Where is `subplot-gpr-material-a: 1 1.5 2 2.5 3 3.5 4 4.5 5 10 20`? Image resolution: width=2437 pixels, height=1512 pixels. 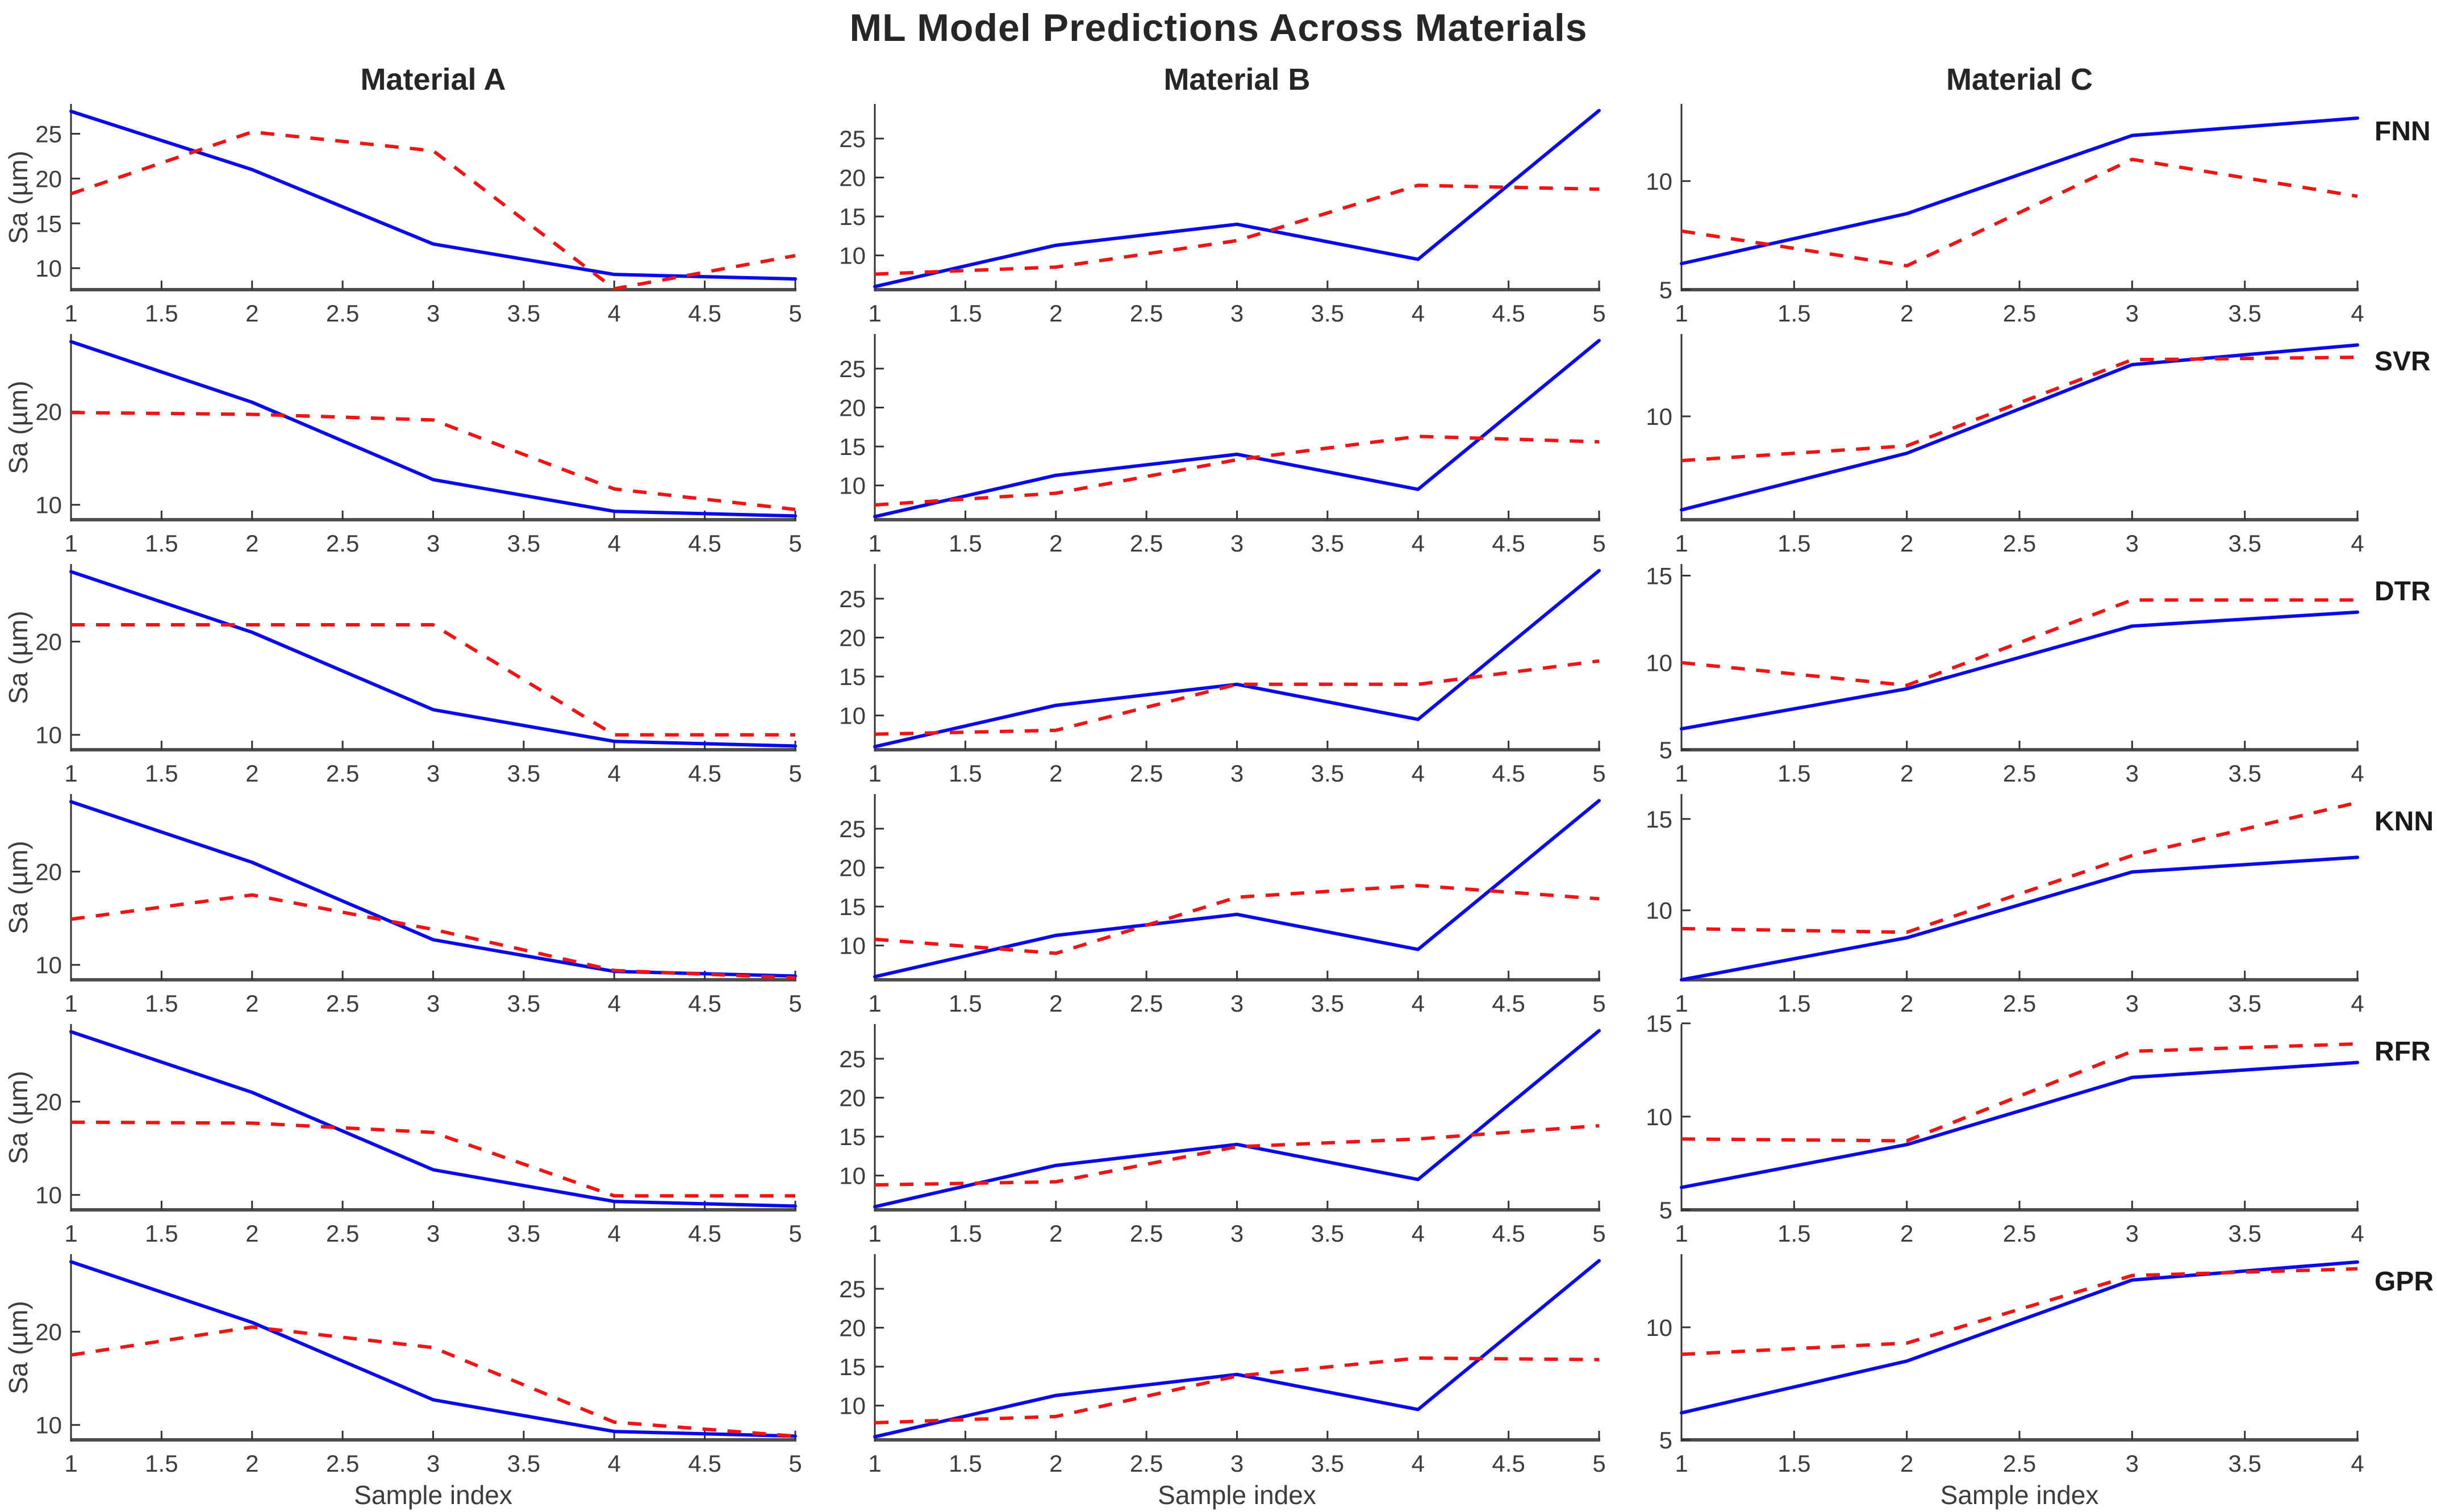
subplot-gpr-material-a: 1 1.5 2 2.5 3 3.5 4 4.5 5 10 20 is located at coordinates (418, 1365).